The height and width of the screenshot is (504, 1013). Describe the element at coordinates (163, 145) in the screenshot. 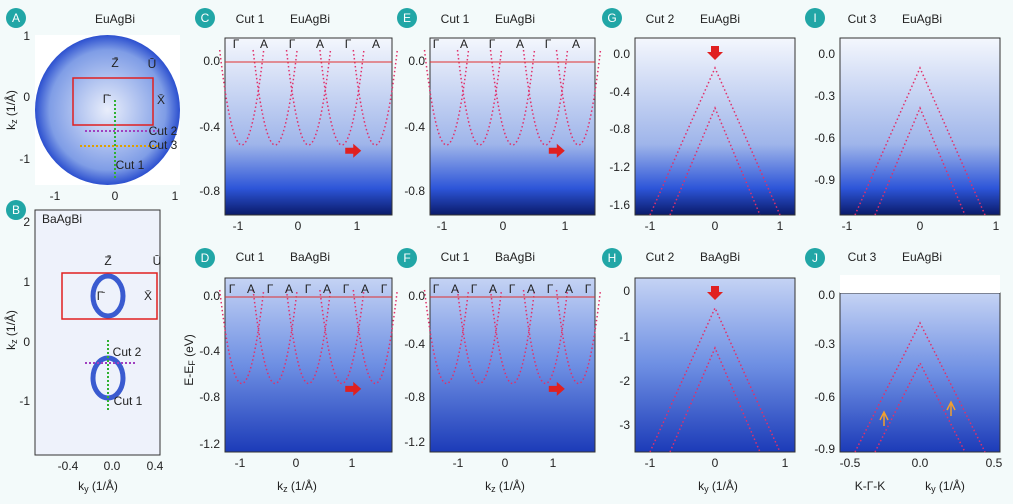

I see `annotation: Cut 3` at that location.